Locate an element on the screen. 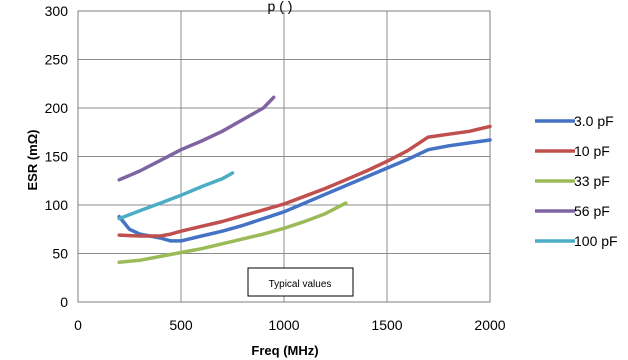  x-tick-label: 2000 is located at coordinates (489, 325).